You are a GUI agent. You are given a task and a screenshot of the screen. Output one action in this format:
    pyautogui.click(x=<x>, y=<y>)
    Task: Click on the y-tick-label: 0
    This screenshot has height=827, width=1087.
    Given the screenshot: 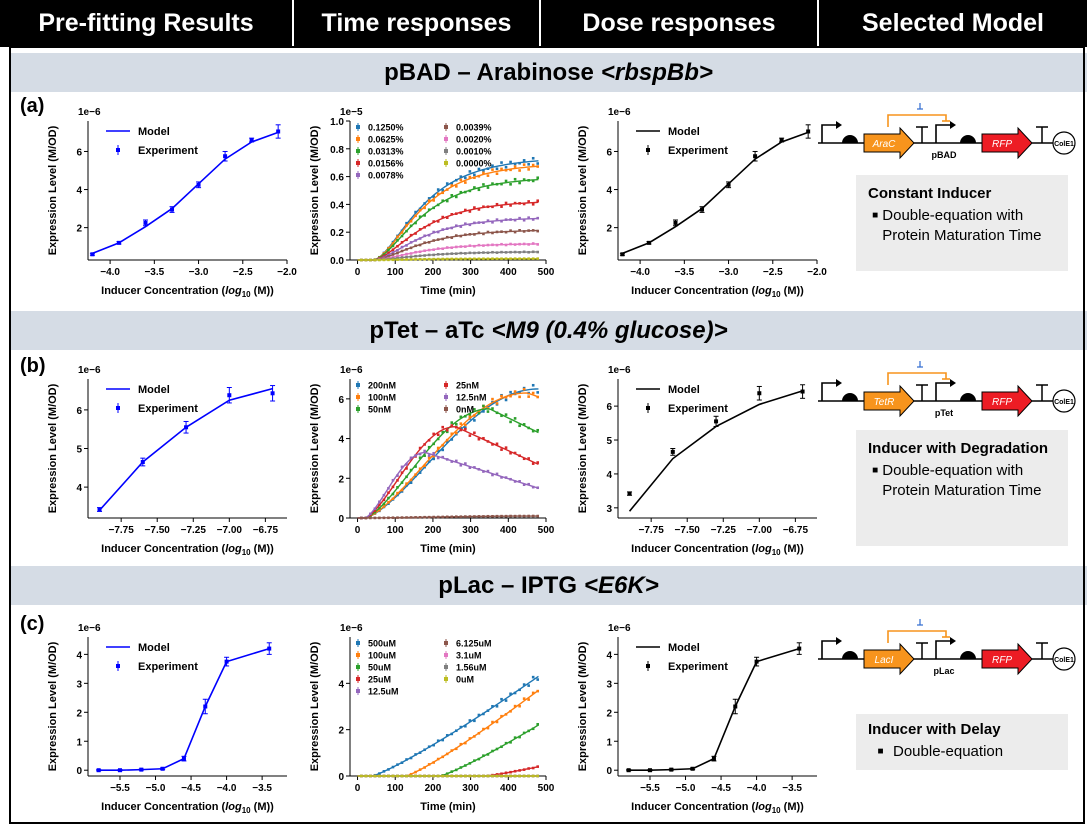 What is the action you would take?
    pyautogui.click(x=609, y=771)
    